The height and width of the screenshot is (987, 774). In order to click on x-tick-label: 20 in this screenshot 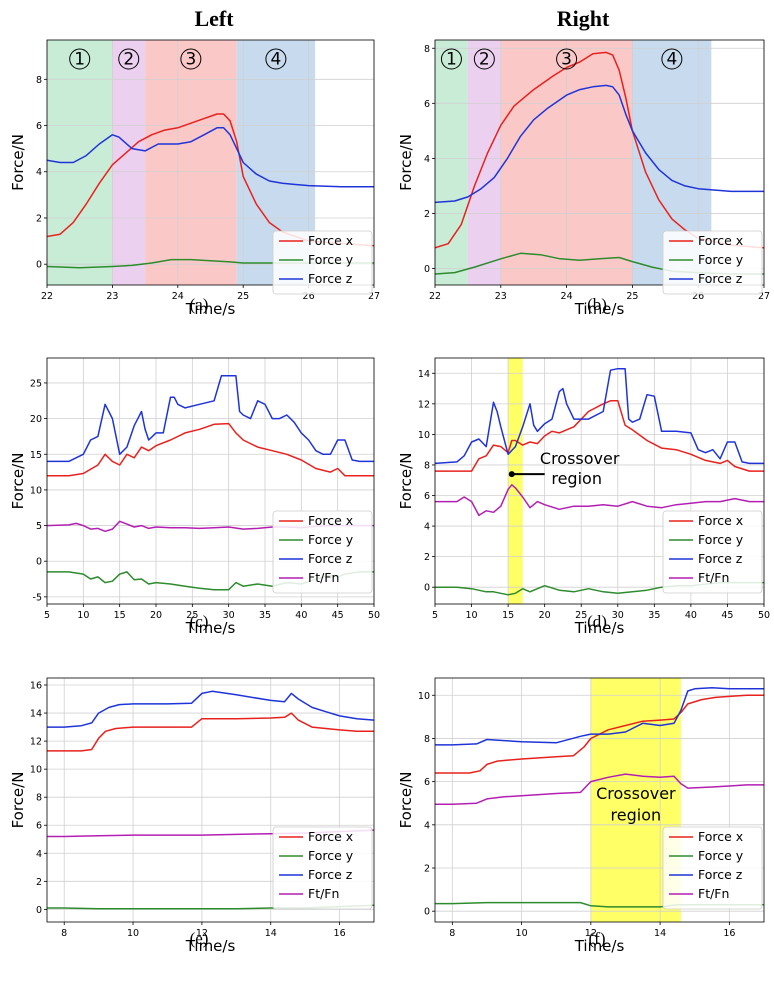, I will do `click(545, 615)`.